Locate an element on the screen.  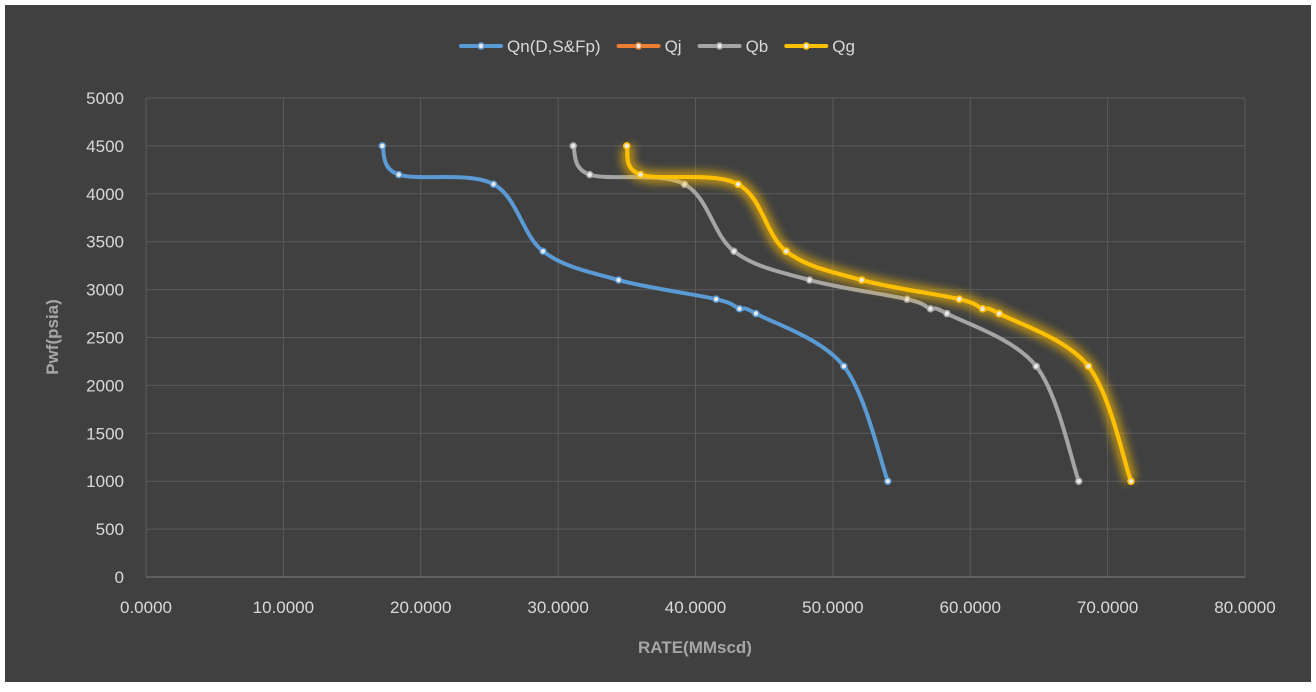
y-tick-label: 1500 is located at coordinates (105, 433).